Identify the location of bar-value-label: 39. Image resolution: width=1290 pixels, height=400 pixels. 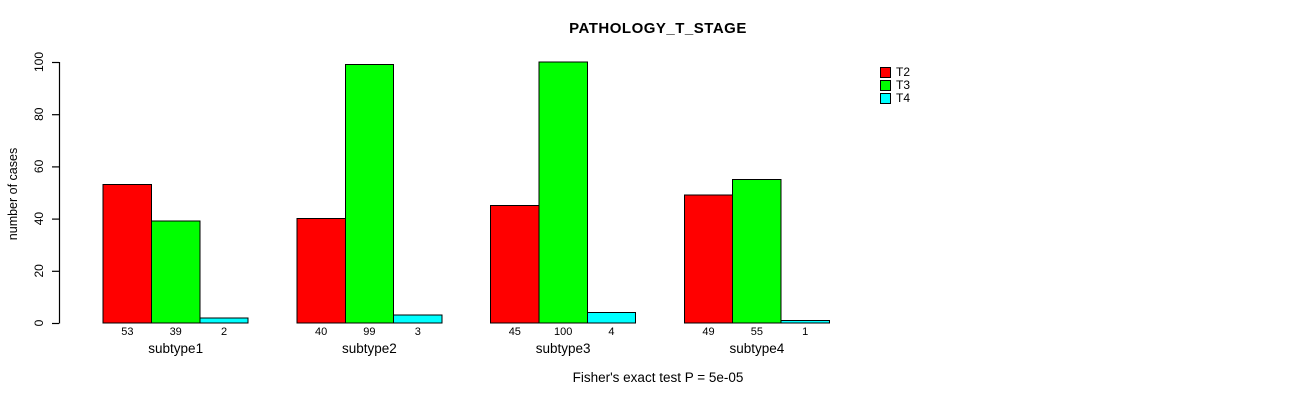
(176, 332).